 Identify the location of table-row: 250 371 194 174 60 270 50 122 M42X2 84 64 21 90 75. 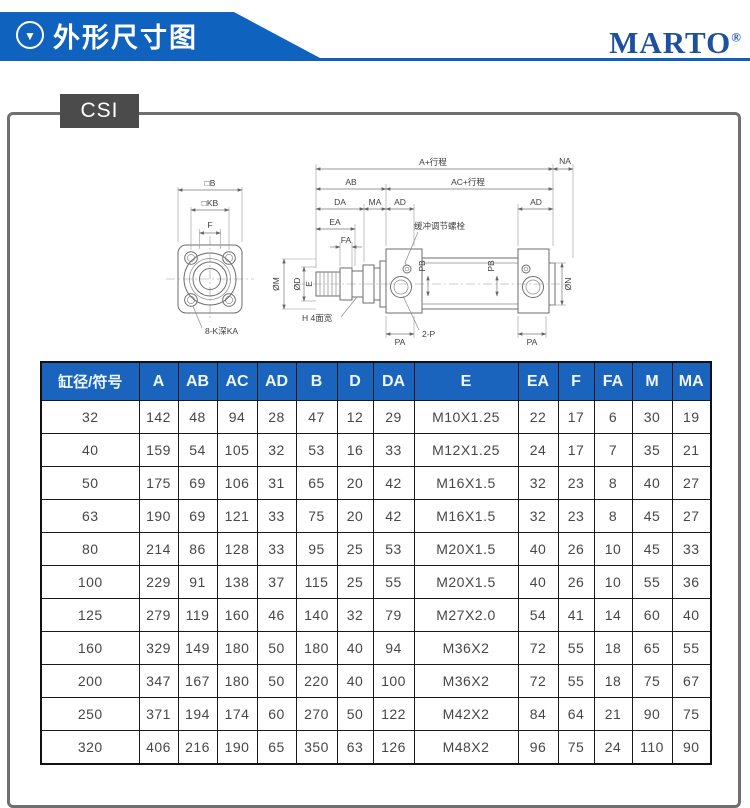
(376, 714).